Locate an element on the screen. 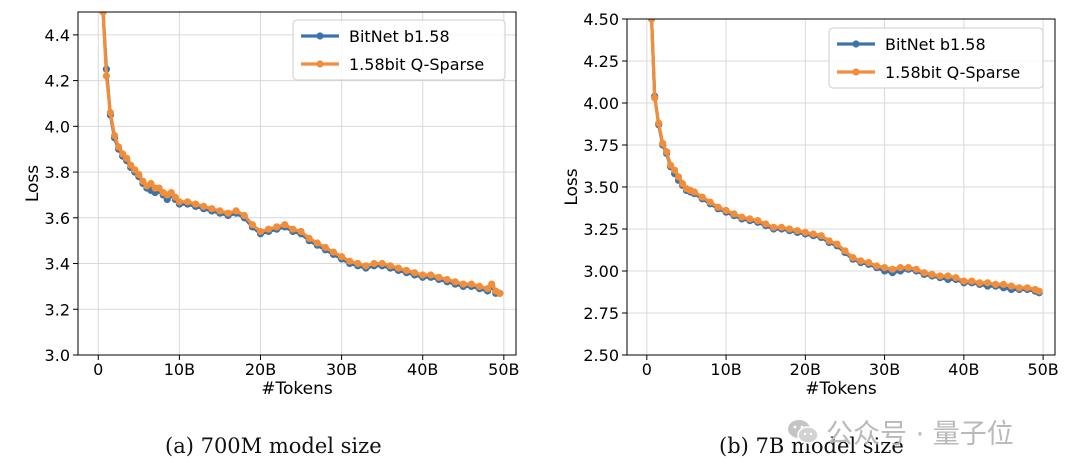 Image resolution: width=1080 pixels, height=473 pixels. y-tick-label: 4.00 is located at coordinates (601, 103).